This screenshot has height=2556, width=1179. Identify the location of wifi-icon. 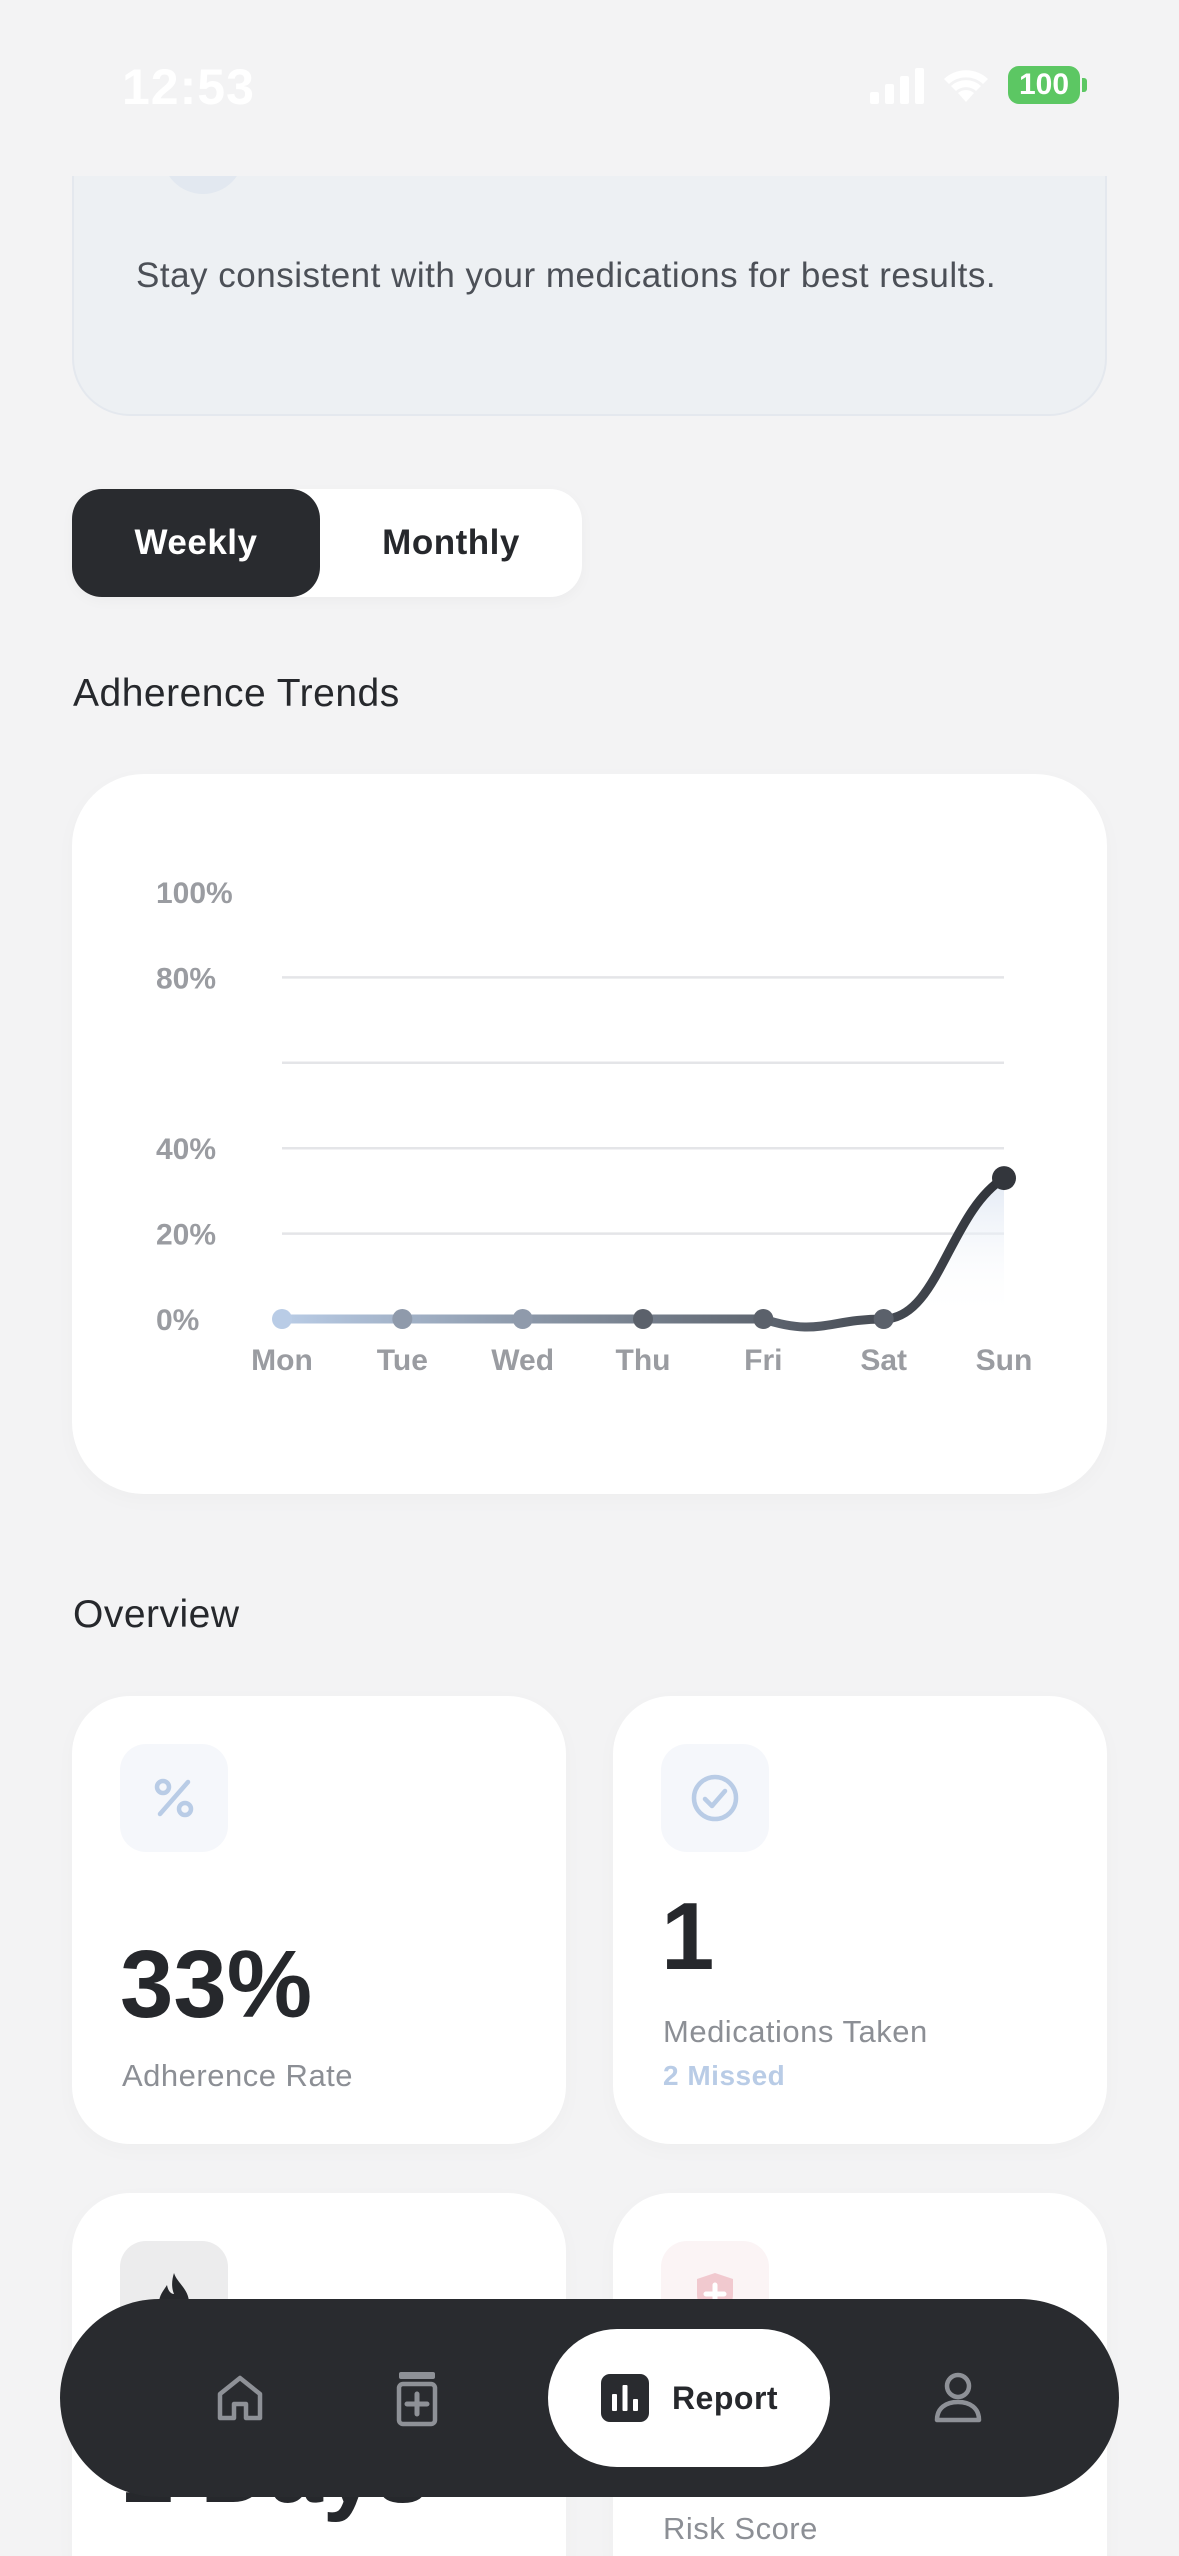
(966, 86).